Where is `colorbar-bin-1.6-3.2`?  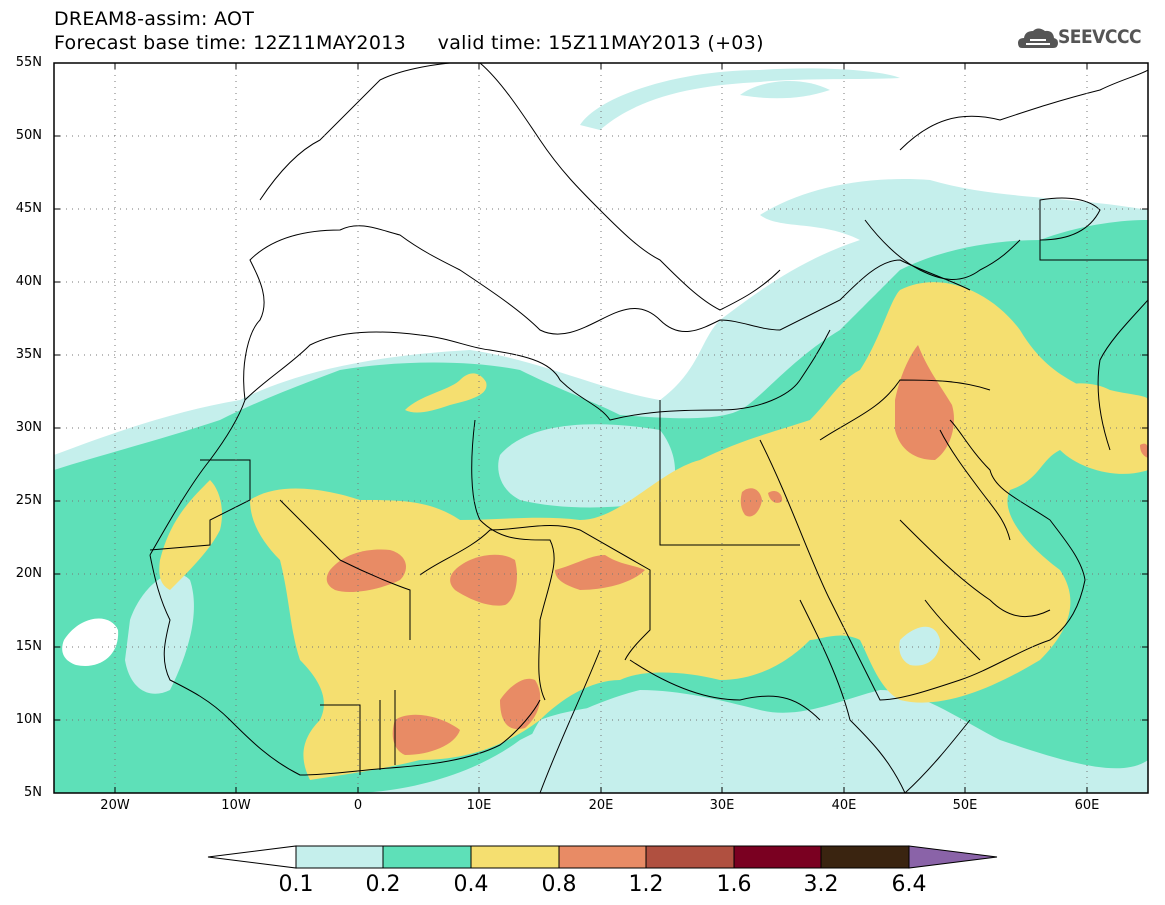 colorbar-bin-1.6-3.2 is located at coordinates (777, 857).